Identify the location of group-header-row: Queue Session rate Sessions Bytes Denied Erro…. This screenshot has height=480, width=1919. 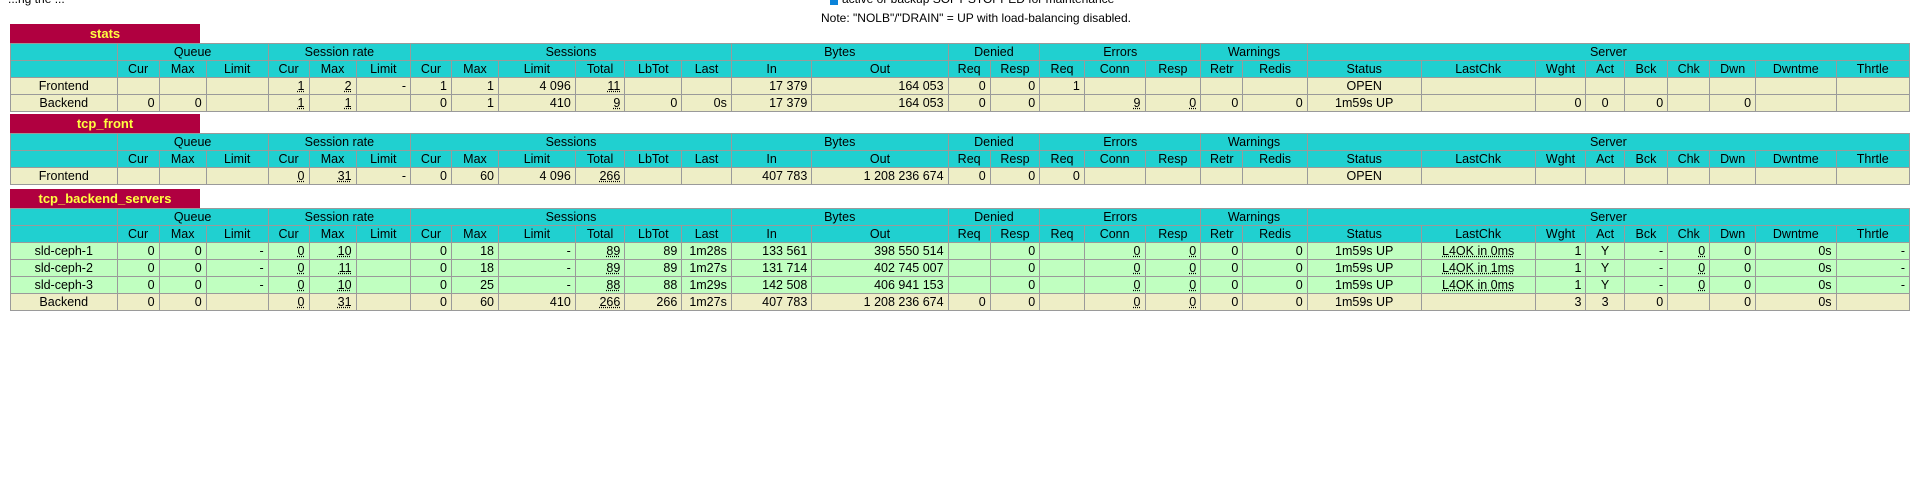
(960, 52).